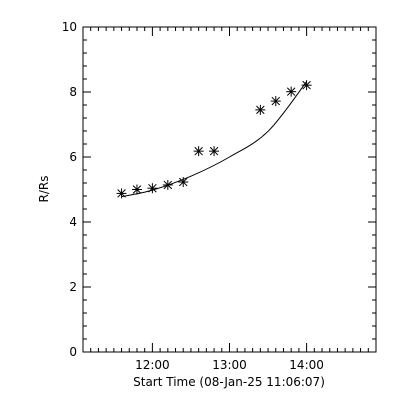 This screenshot has height=400, width=400. Describe the element at coordinates (229, 382) in the screenshot. I see `x-axis-label: Start Time (08-Jan-25 11:06:07)` at that location.